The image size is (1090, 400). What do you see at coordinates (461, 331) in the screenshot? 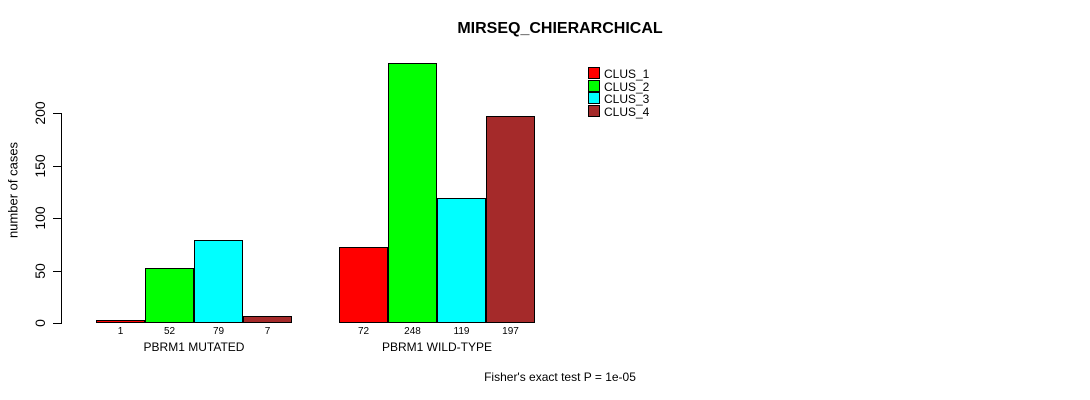
I see `bar-value-label: 119` at bounding box center [461, 331].